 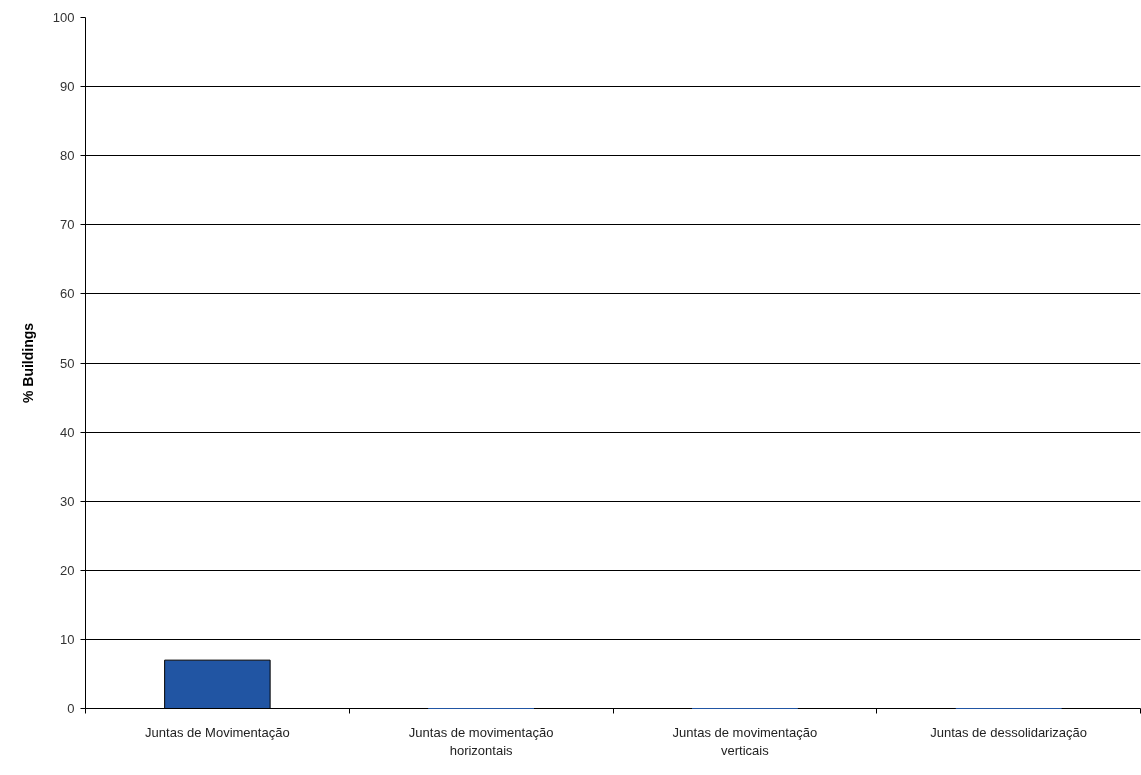 What do you see at coordinates (71, 708) in the screenshot?
I see `y-tick-label: 0` at bounding box center [71, 708].